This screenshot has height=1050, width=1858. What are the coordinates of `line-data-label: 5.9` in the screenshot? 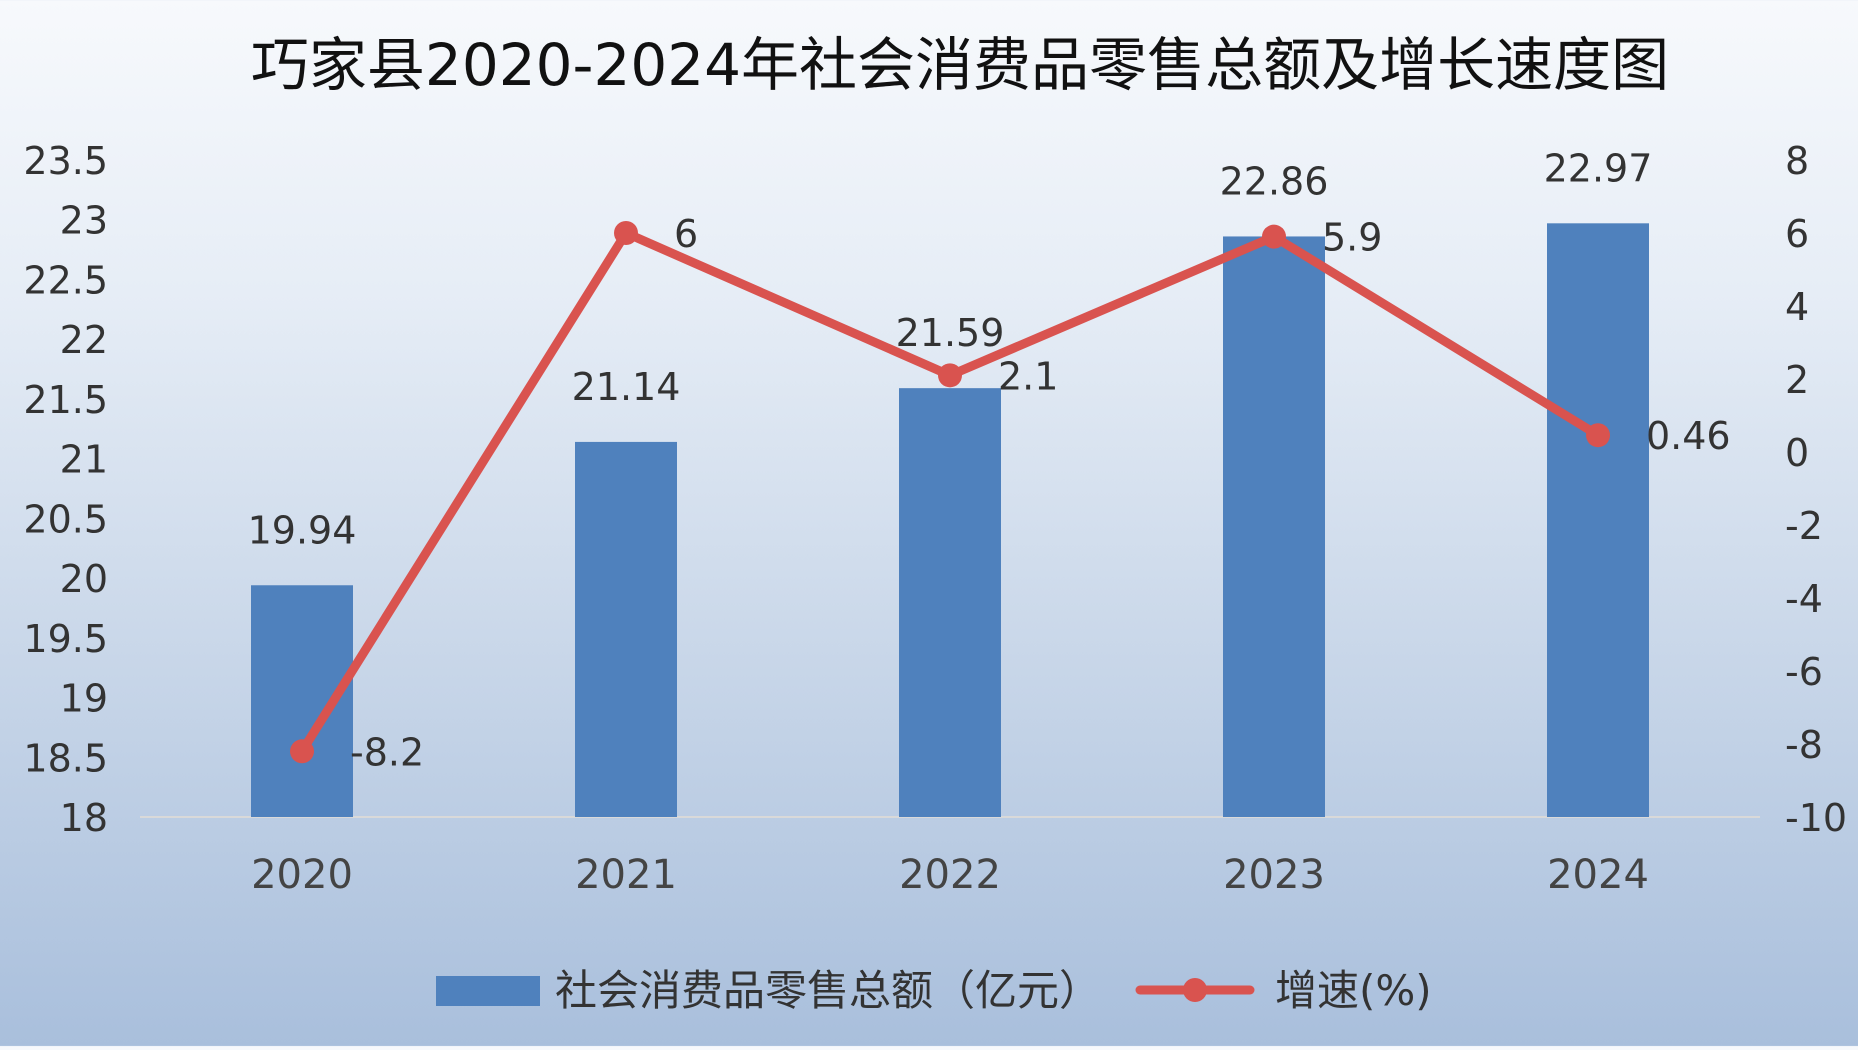 It's located at (1352, 238).